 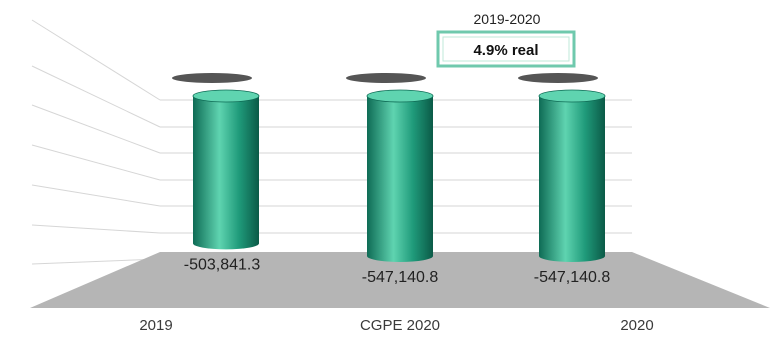 What do you see at coordinates (400, 325) in the screenshot?
I see `category-label: CGPE 2020` at bounding box center [400, 325].